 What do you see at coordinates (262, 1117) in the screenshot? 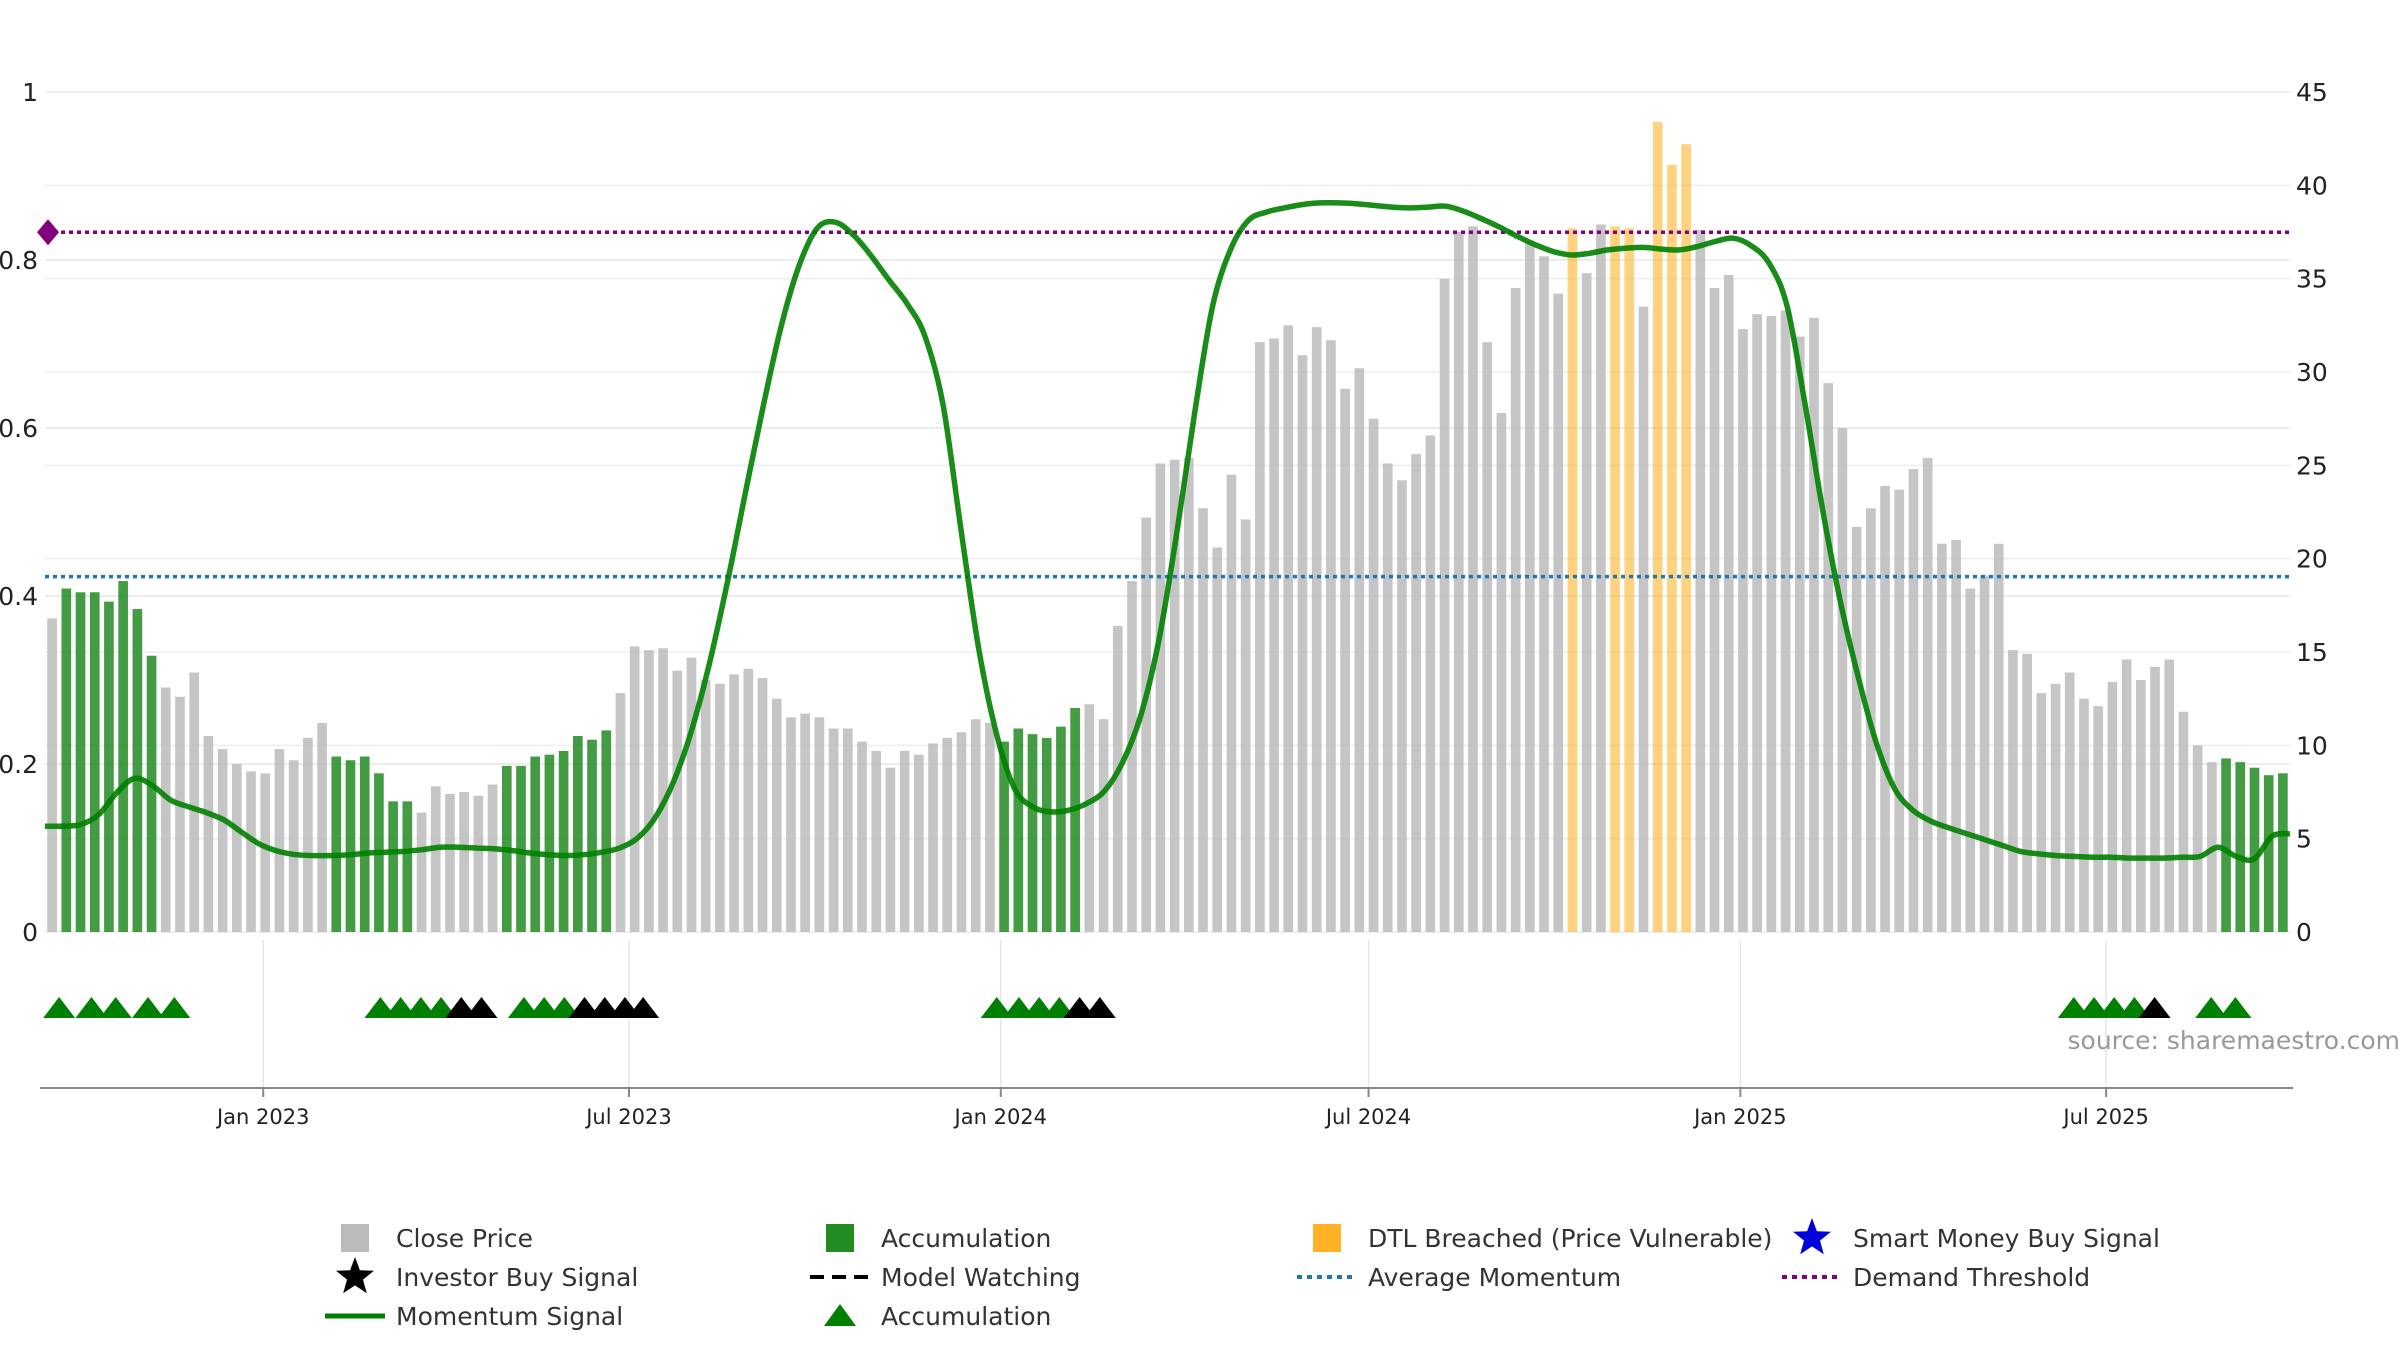
I see `x-axis-tick-label: Jan 2023` at bounding box center [262, 1117].